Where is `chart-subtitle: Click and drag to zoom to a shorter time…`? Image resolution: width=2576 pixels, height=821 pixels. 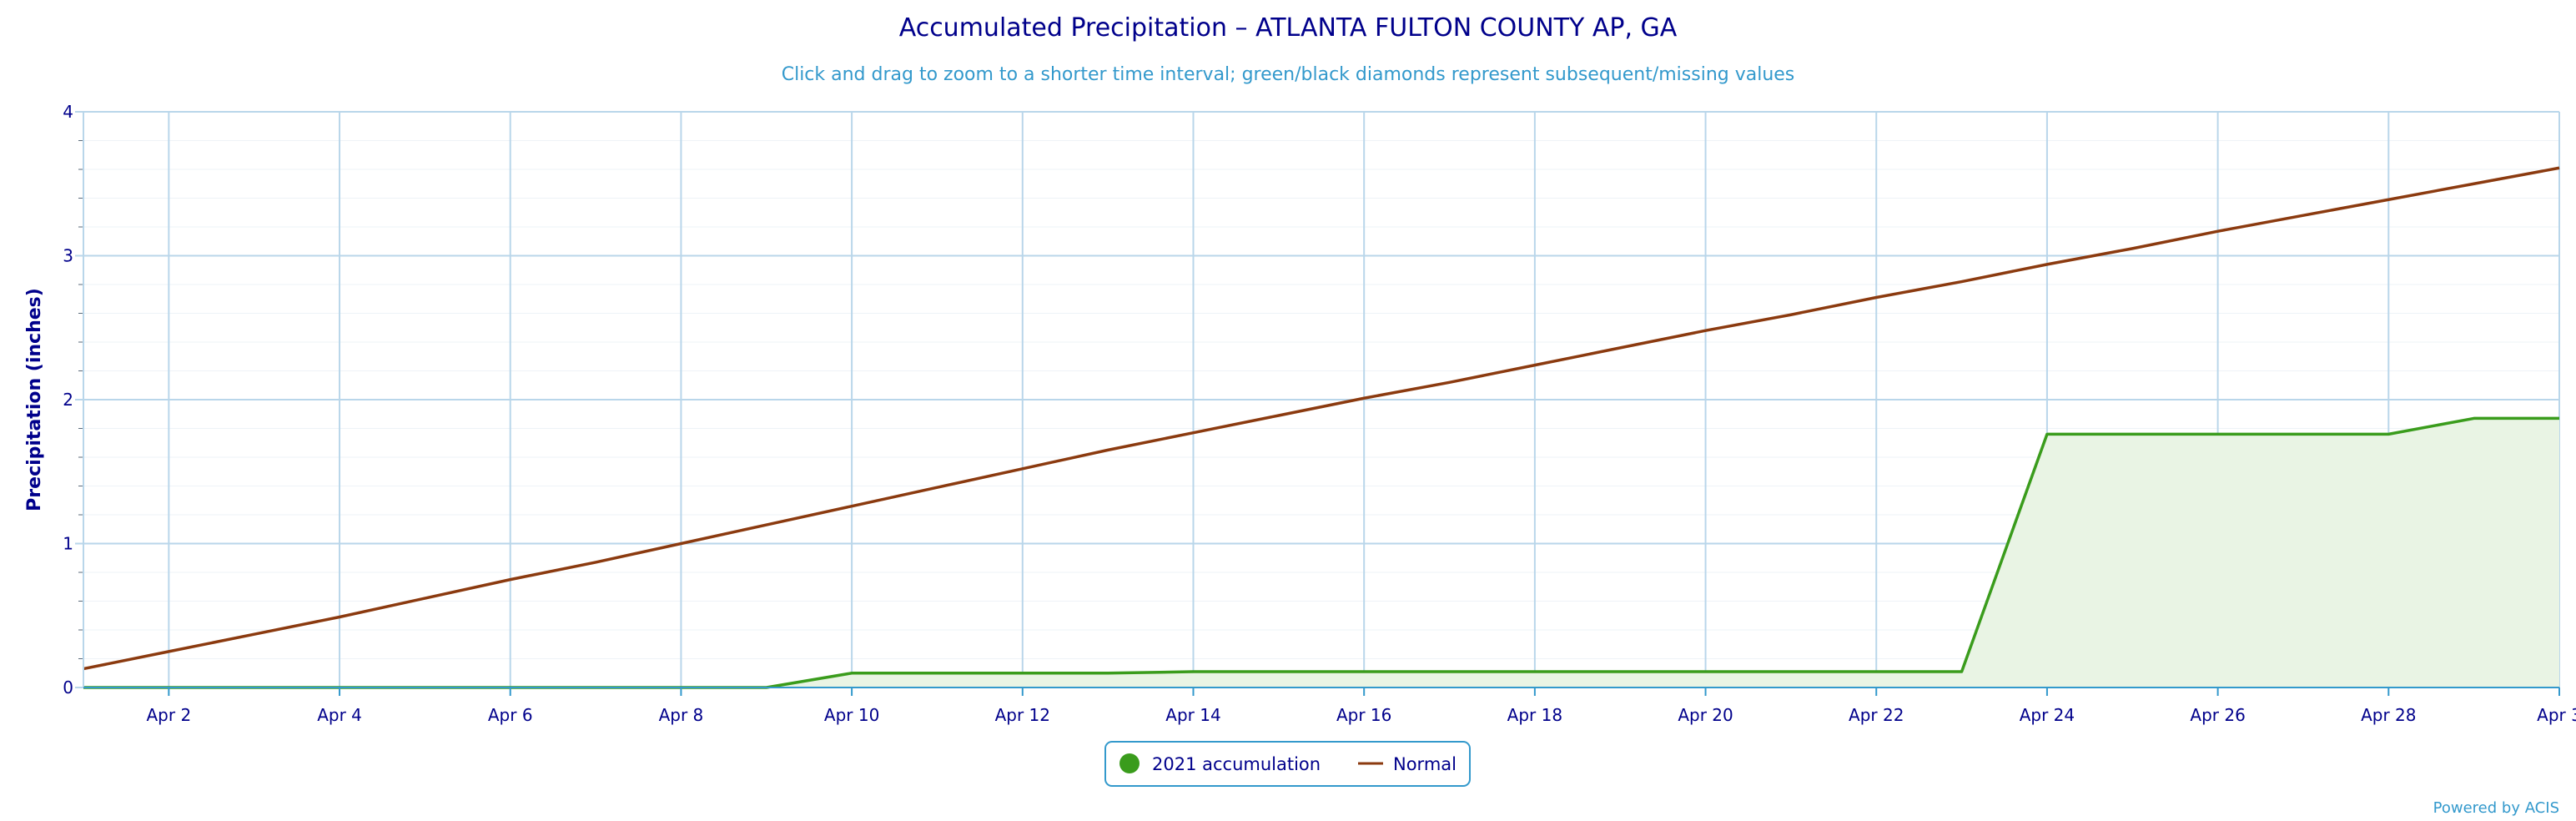
chart-subtitle: Click and drag to zoom to a shorter time… is located at coordinates (1288, 74).